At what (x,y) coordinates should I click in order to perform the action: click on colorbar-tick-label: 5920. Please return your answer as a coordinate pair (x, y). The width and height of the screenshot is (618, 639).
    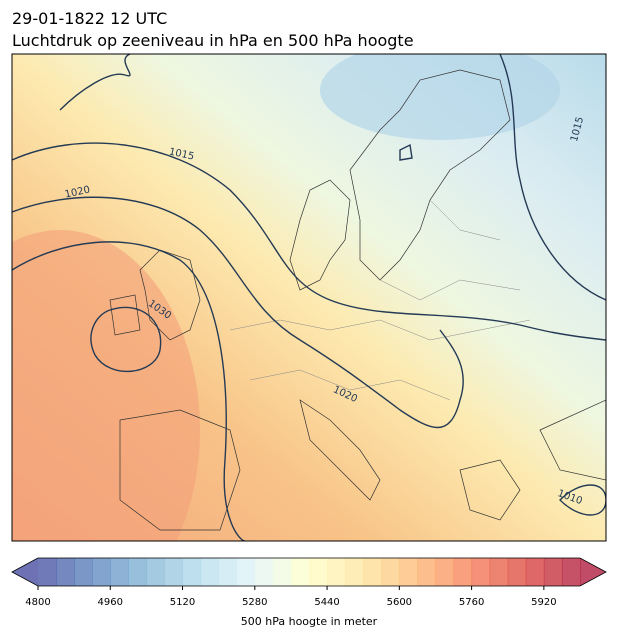
    Looking at the image, I should click on (543, 602).